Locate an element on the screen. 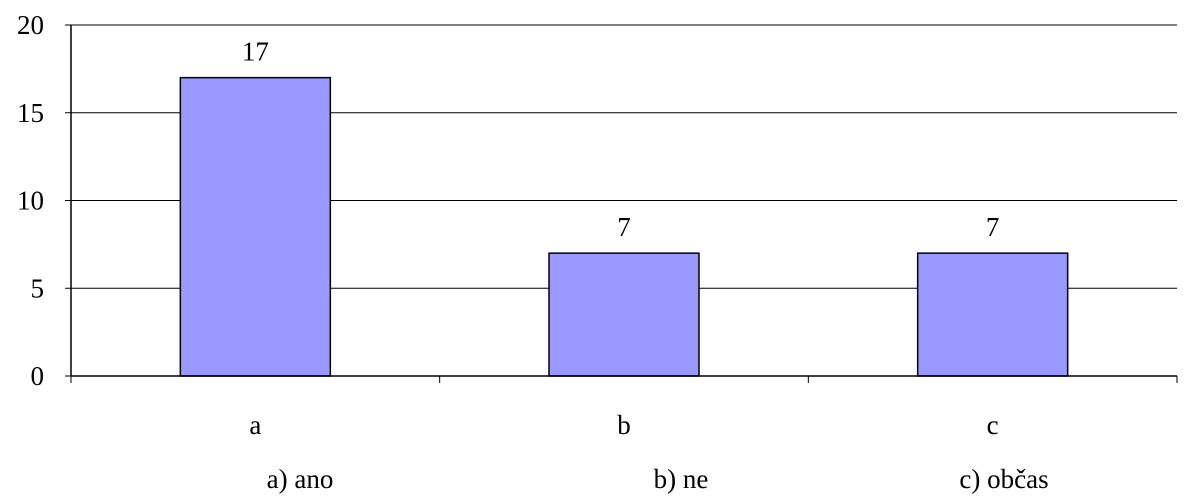  bar-a is located at coordinates (255, 226).